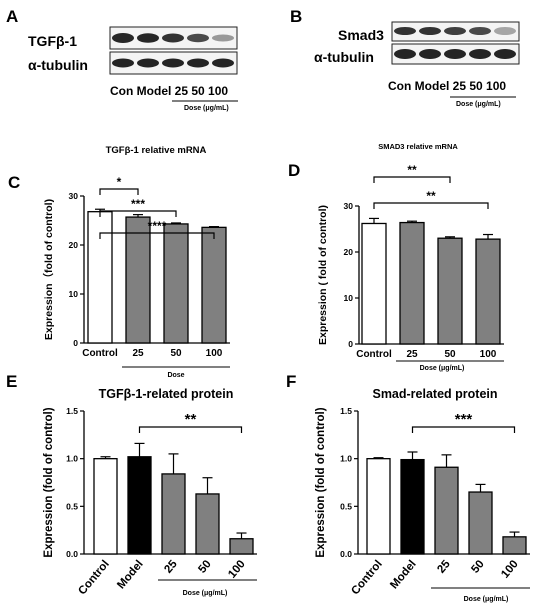 The image size is (550, 612). I want to click on blot-b-label-2: α-tubulin, so click(344, 57).